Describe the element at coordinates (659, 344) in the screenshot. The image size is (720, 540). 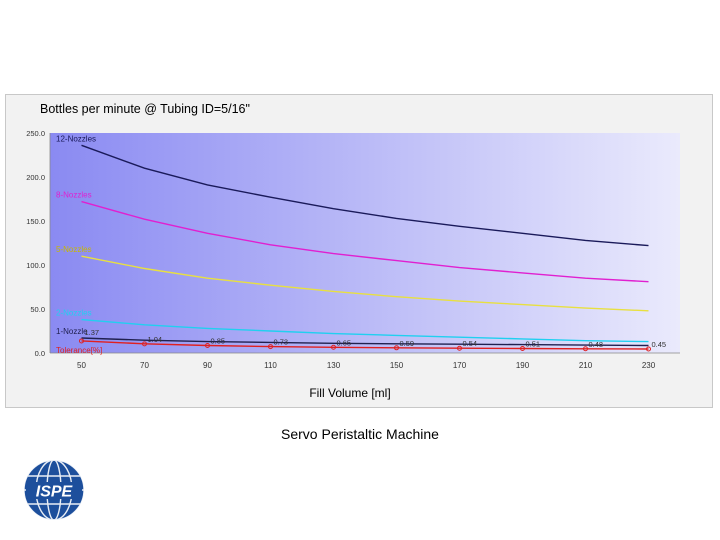
I see `data-label: 0.45` at that location.